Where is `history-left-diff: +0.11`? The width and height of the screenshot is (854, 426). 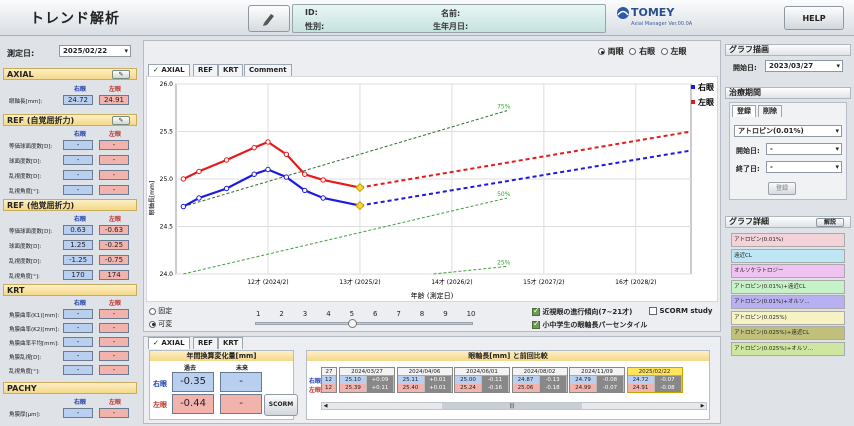 history-left-diff: +0.11 is located at coordinates (380, 388).